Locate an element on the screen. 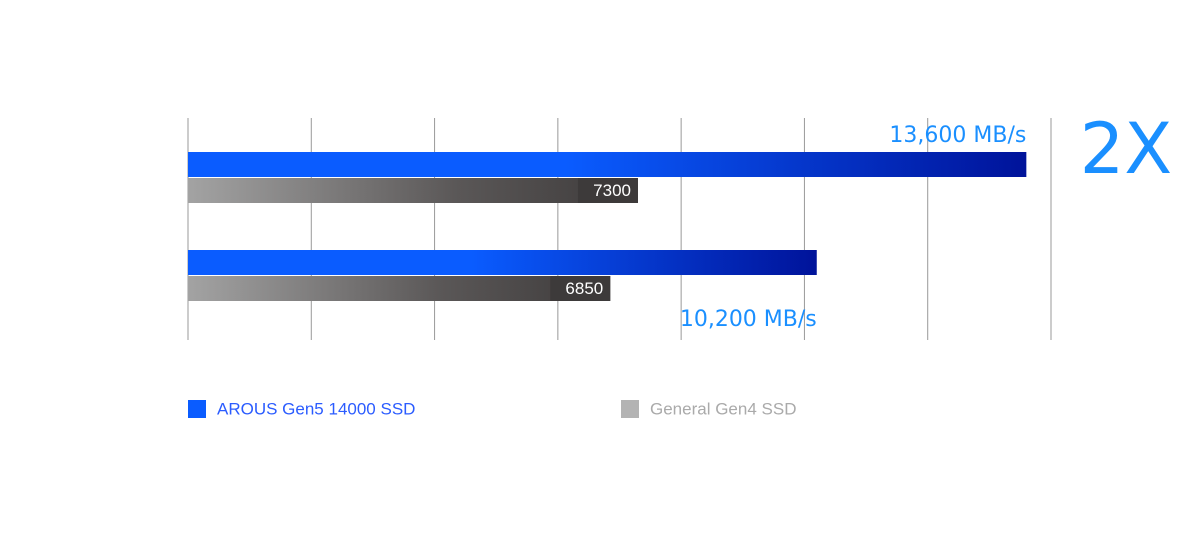 Image resolution: width=1200 pixels, height=537 pixels. value-label: 7300 is located at coordinates (612, 190).